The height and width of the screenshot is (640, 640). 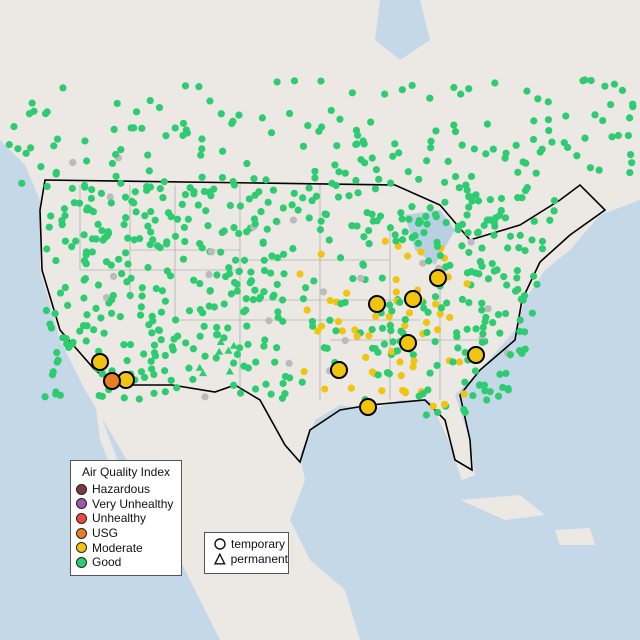 I want to click on legend-label: Unhealthy, so click(x=119, y=518).